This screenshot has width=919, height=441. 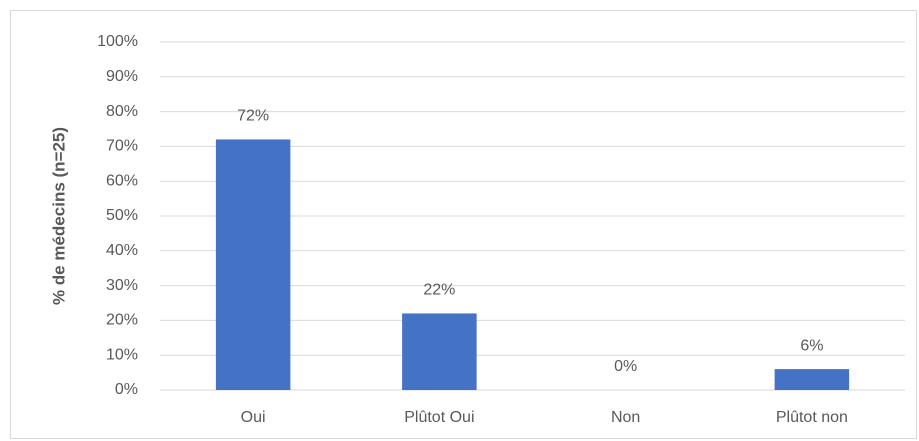 What do you see at coordinates (126, 389) in the screenshot?
I see `y-tick-label: 0%` at bounding box center [126, 389].